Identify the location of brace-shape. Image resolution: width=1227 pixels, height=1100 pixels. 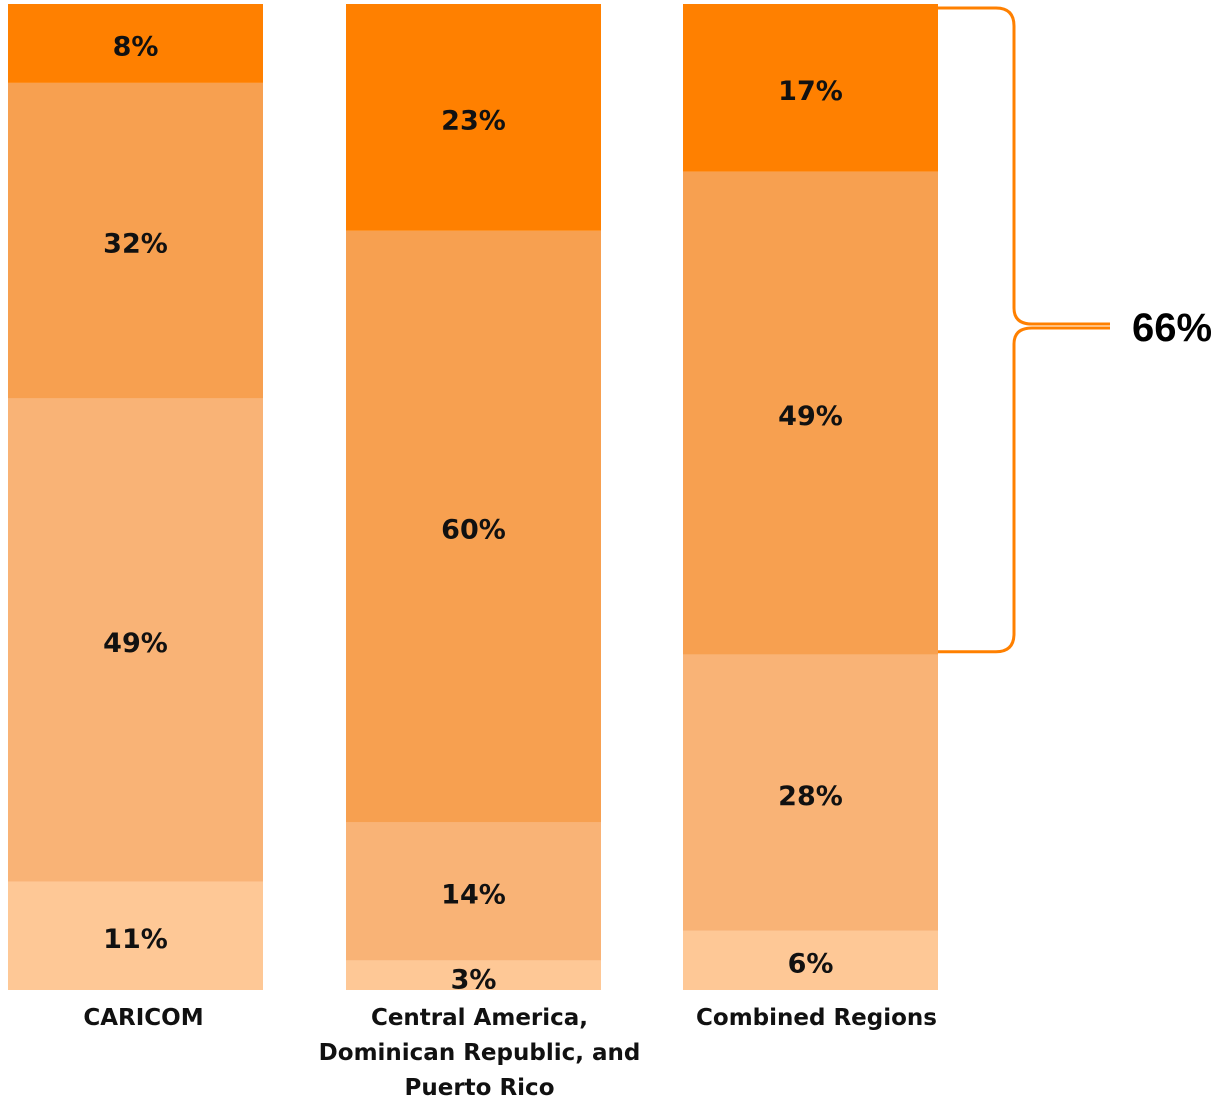
(1024, 330).